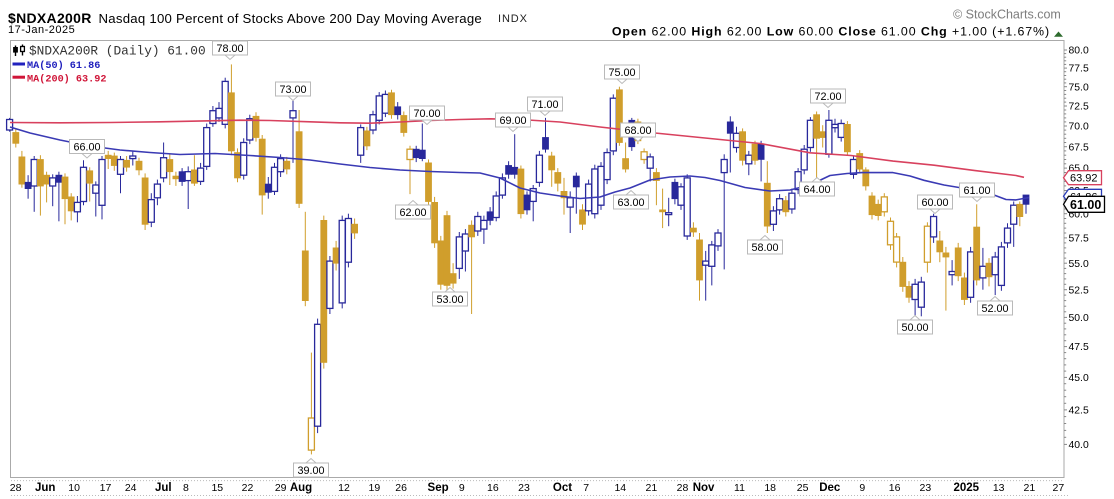  What do you see at coordinates (426, 114) in the screenshot?
I see `svg-text: 70.00` at bounding box center [426, 114].